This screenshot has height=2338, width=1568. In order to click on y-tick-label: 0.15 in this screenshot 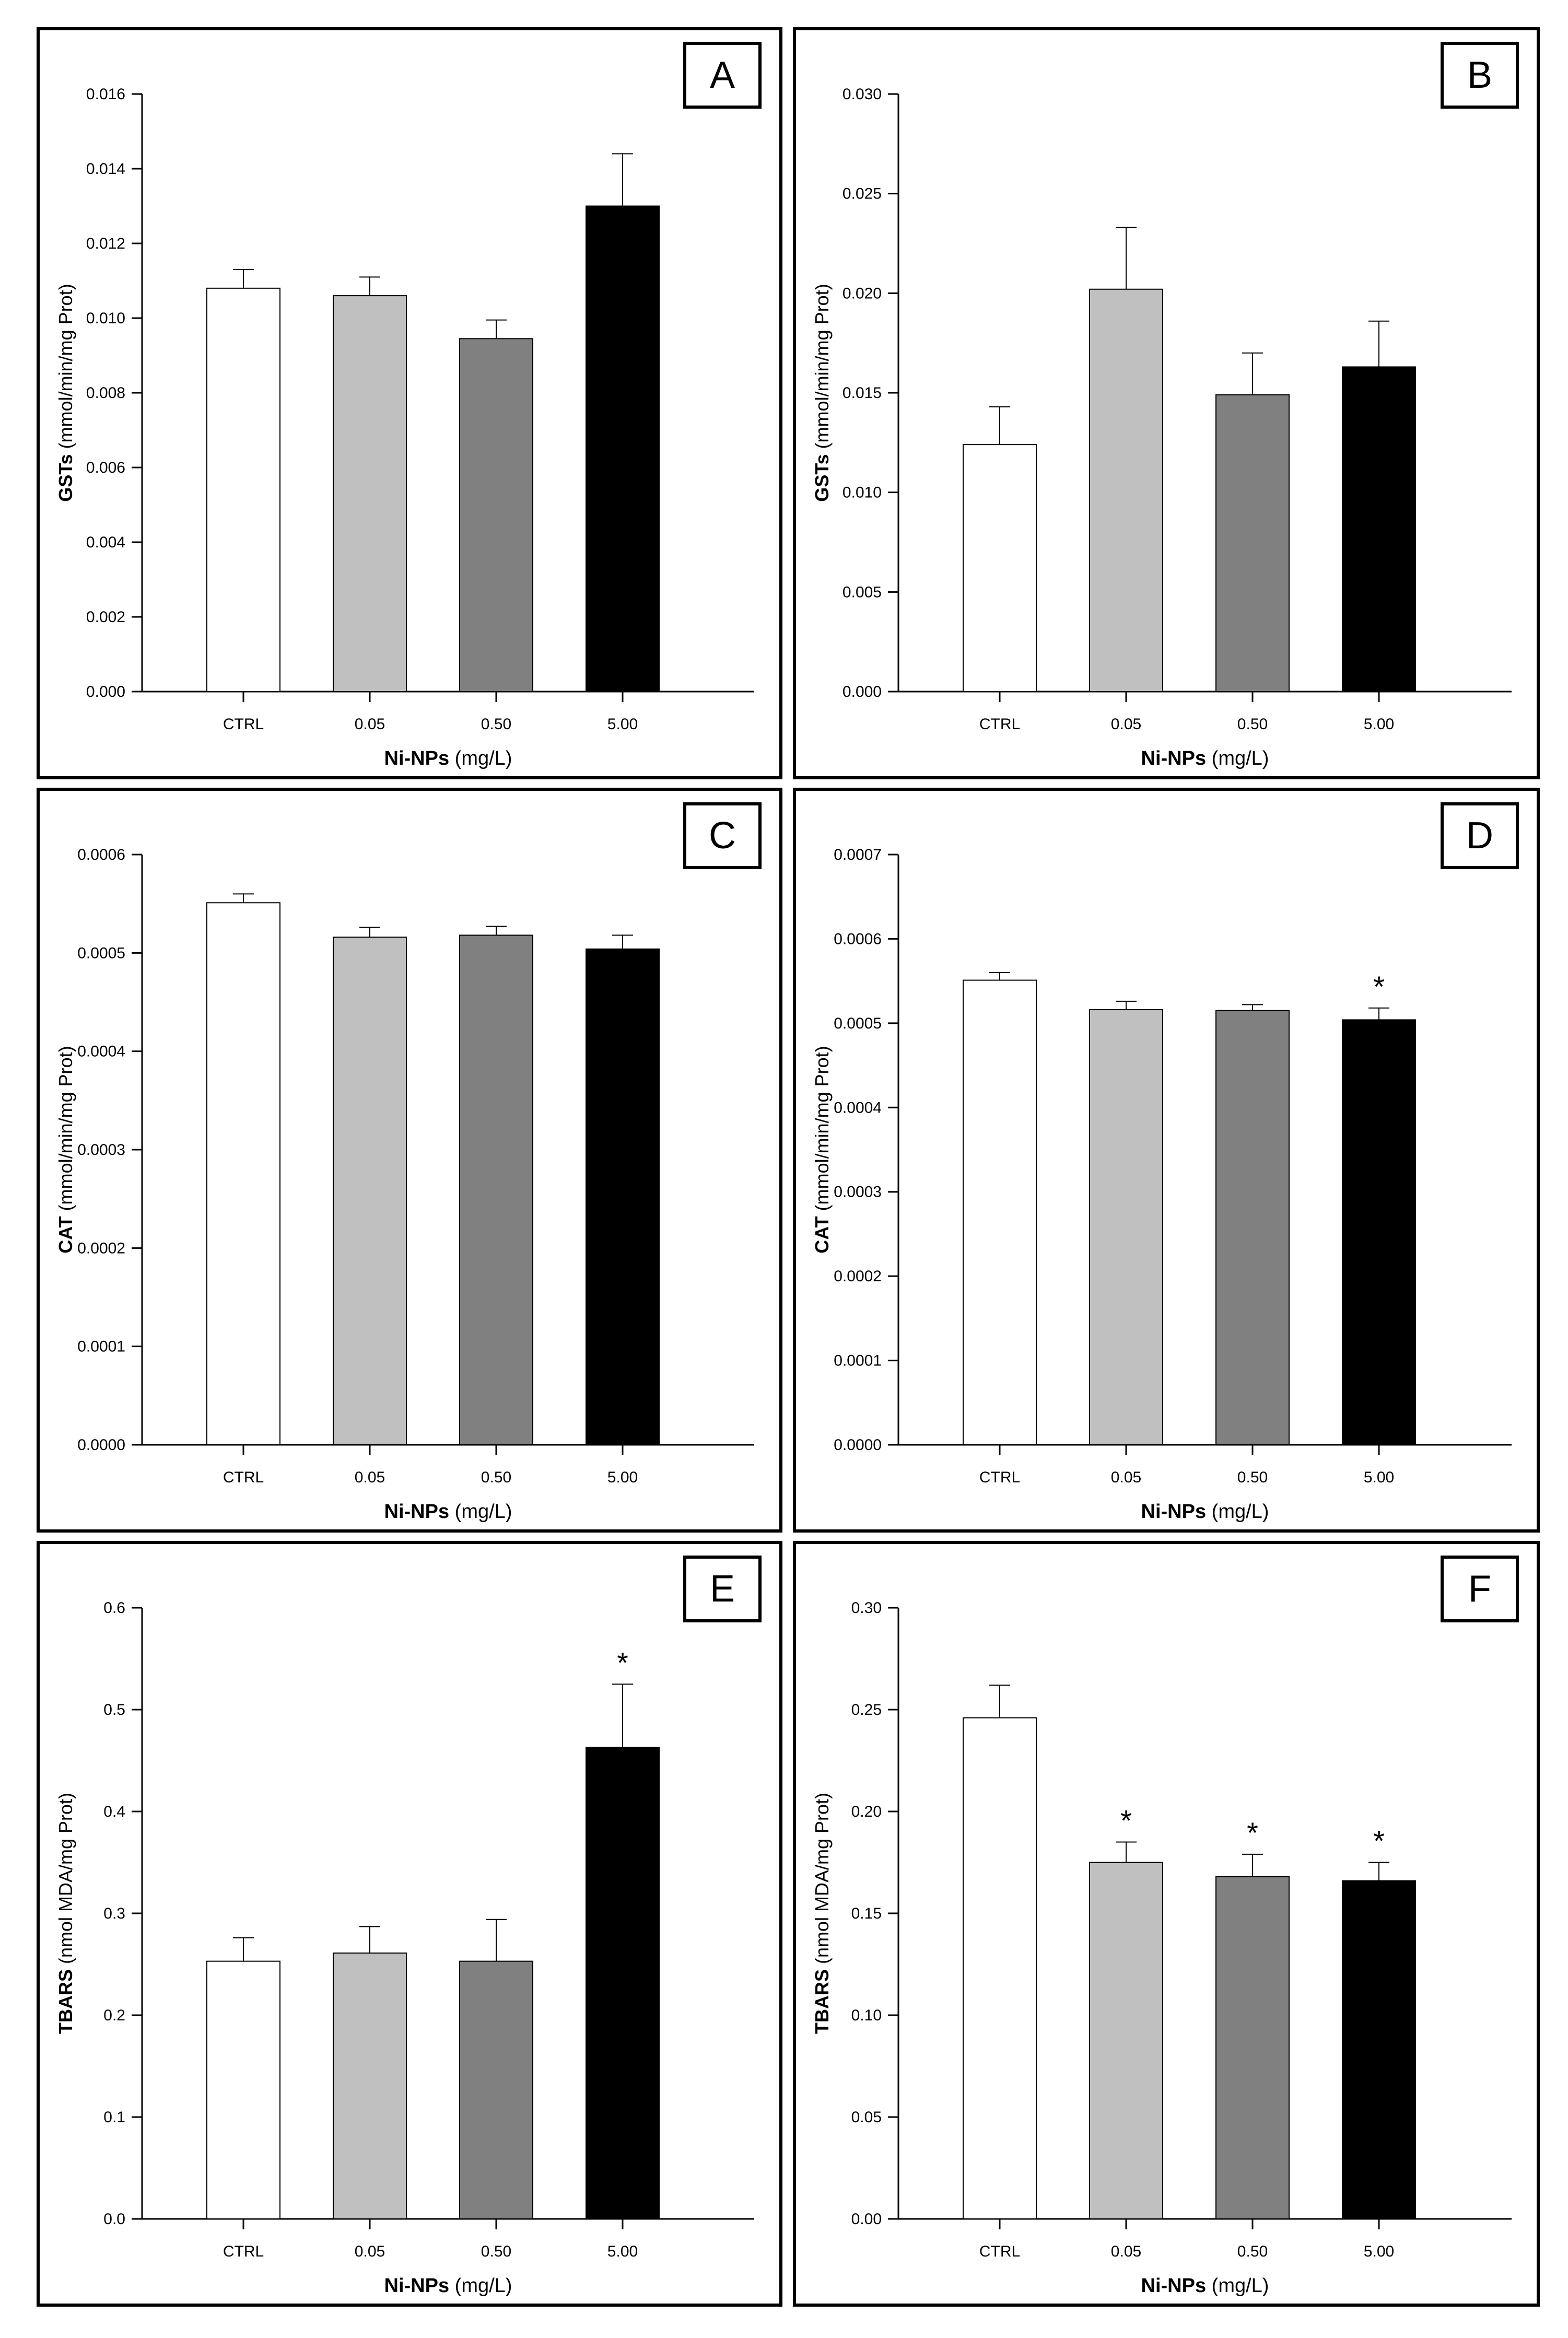, I will do `click(866, 1914)`.